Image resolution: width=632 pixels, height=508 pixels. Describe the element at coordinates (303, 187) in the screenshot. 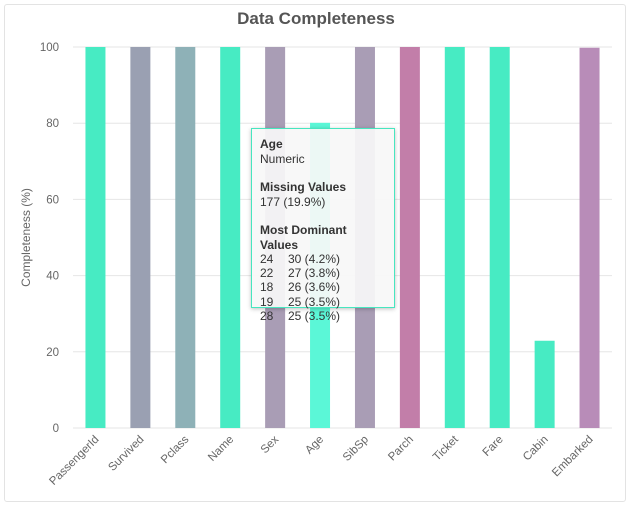

I see `tooltip-missing-header: Missing Values` at that location.